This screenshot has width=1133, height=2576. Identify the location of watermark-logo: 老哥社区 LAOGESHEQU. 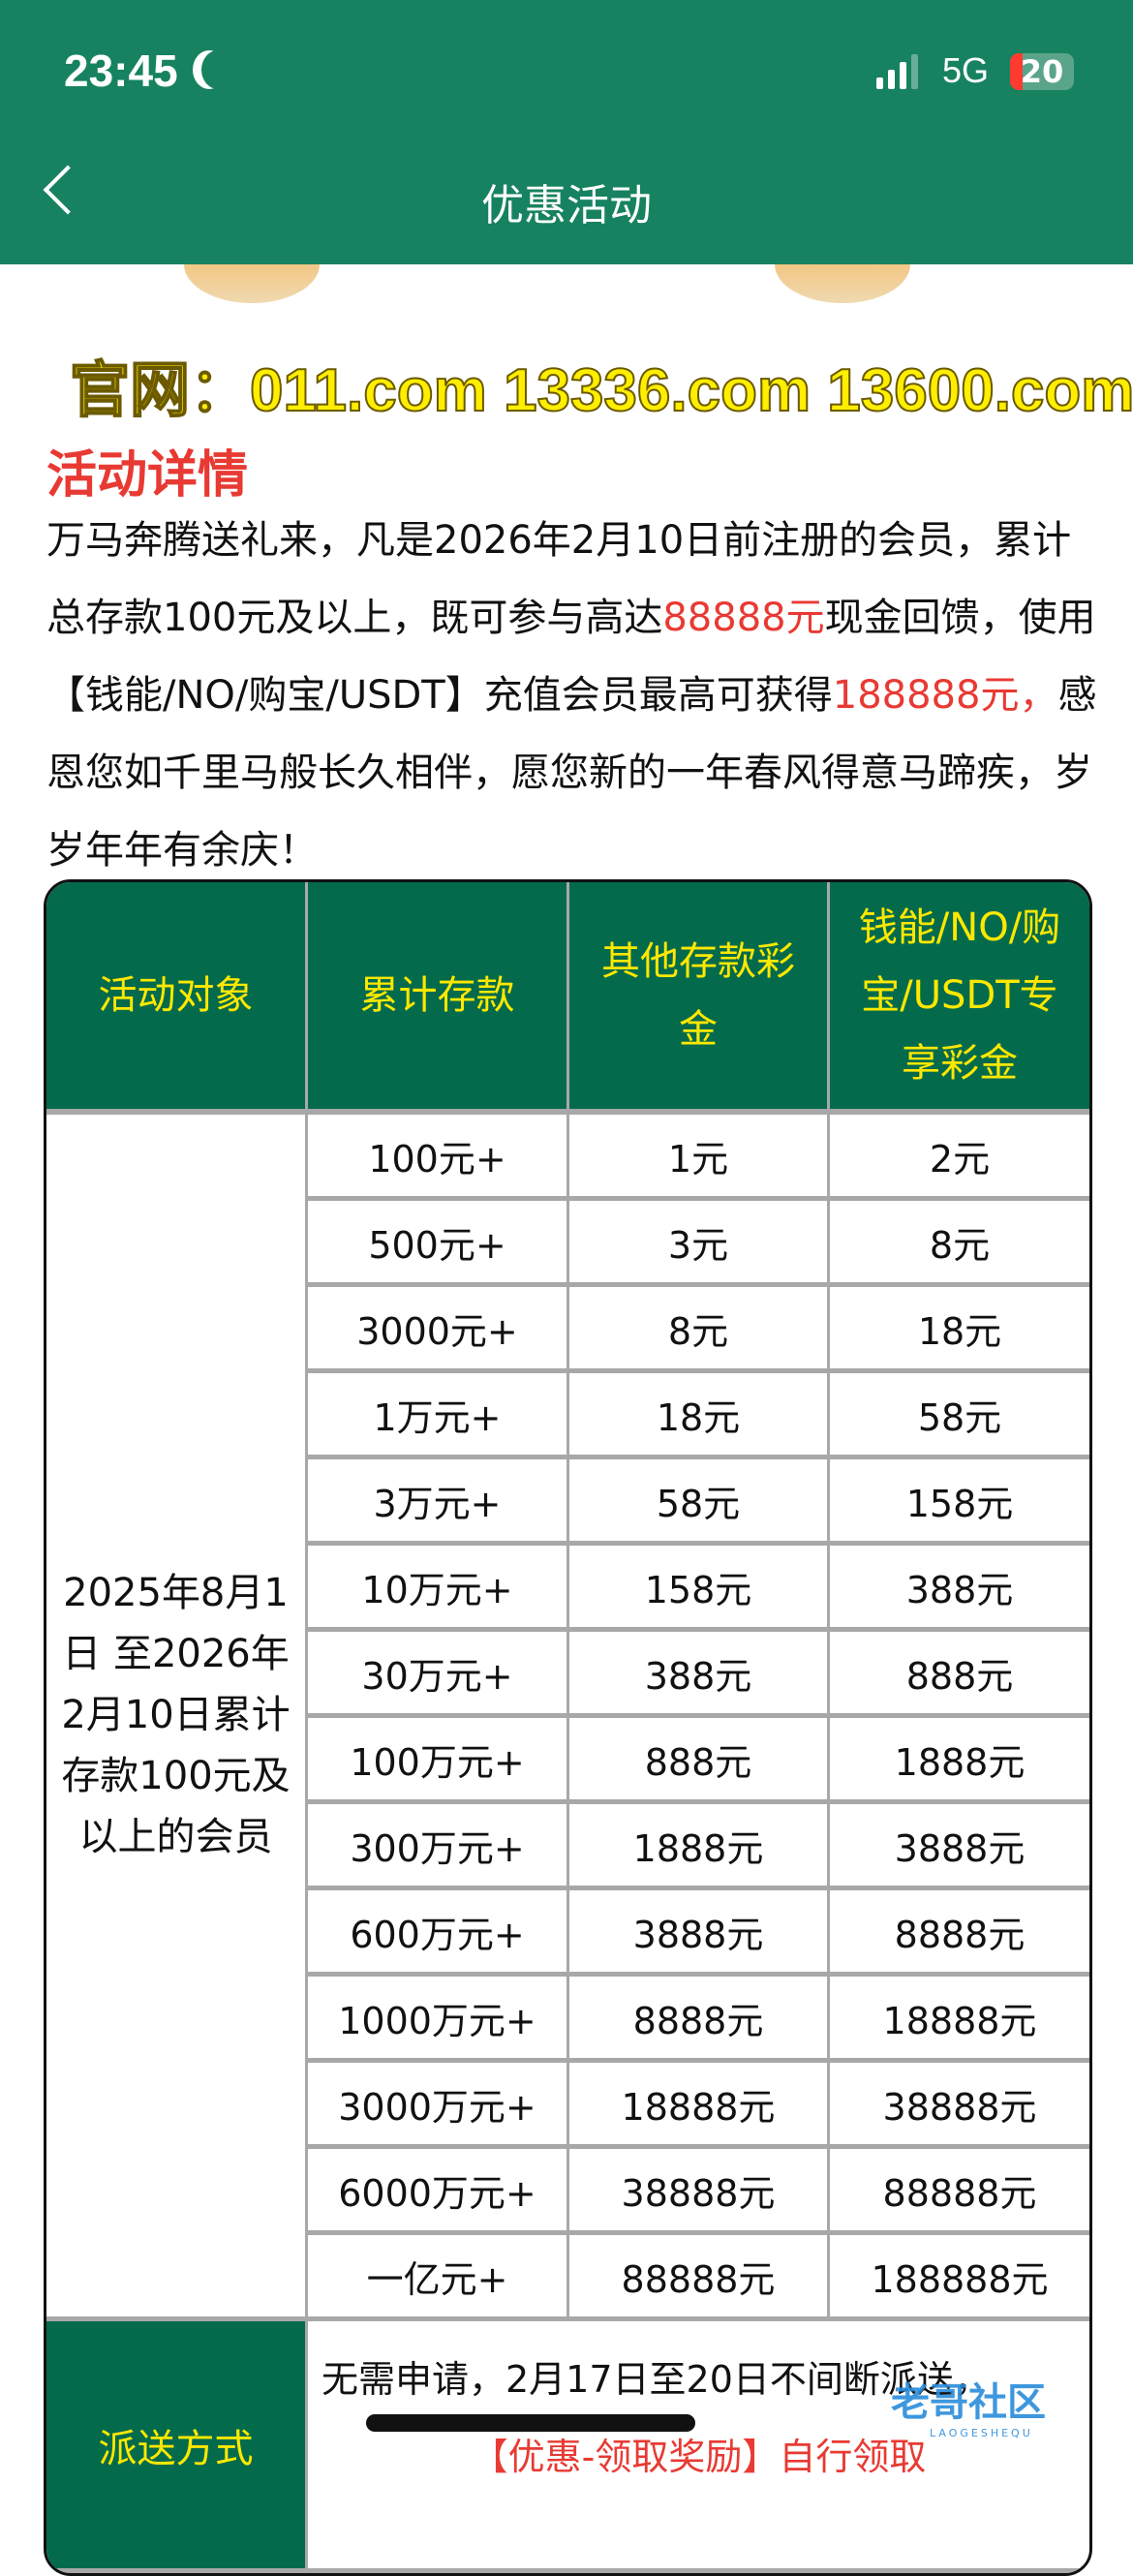
(968, 2405).